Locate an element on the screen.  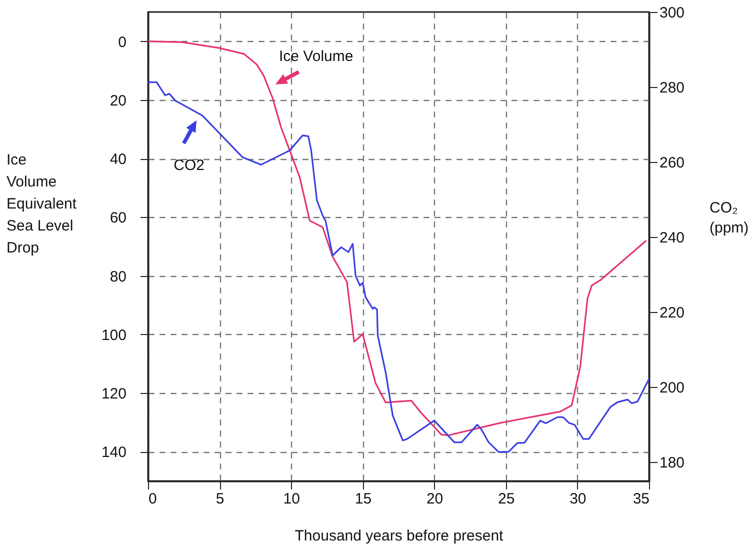
annotation: CO2 is located at coordinates (189, 165).